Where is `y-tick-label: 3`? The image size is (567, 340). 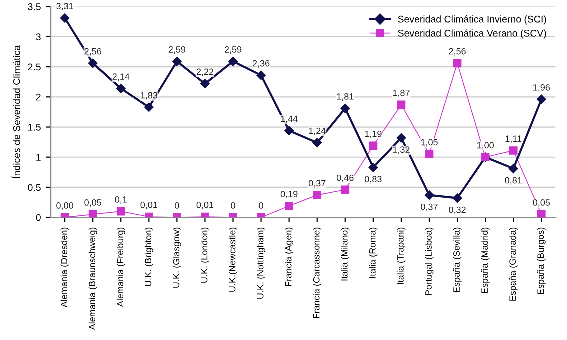
y-tick-label: 3 is located at coordinates (38, 37).